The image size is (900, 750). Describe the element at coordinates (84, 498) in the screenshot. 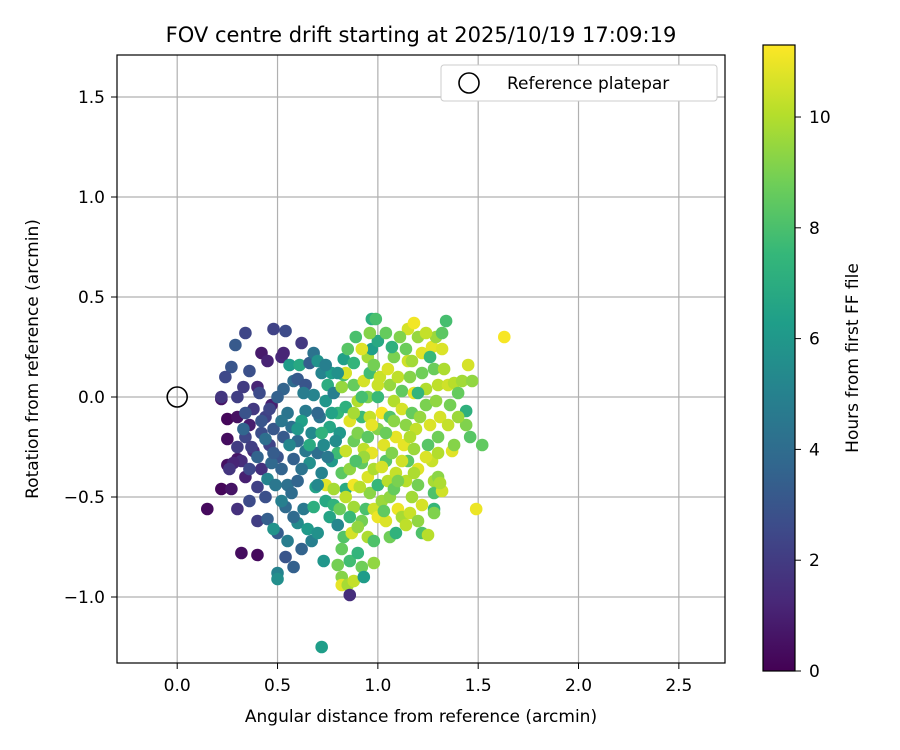

I see `y-tick-label: −0.5` at that location.